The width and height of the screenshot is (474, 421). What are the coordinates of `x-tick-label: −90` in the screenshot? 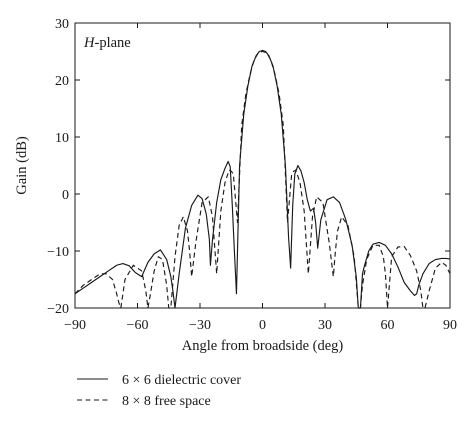 It's located at (75, 325).